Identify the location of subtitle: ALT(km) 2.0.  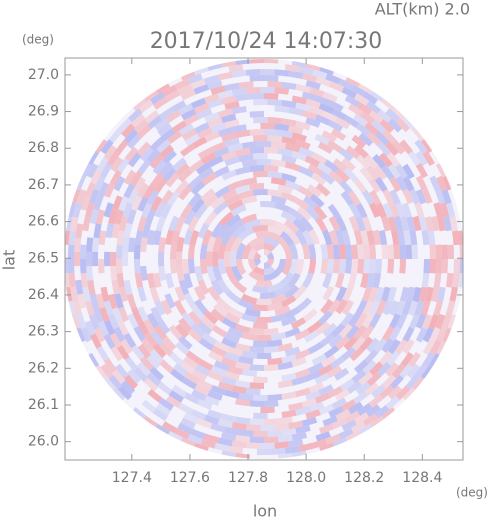
(422, 9).